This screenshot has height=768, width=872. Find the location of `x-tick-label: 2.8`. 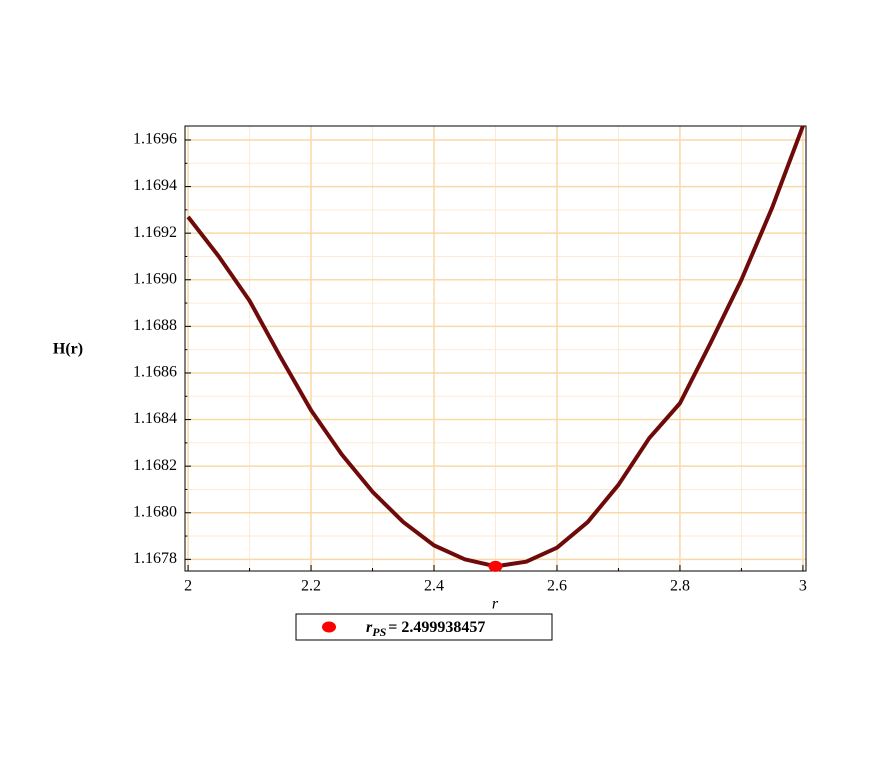

x-tick-label: 2.8 is located at coordinates (680, 586).